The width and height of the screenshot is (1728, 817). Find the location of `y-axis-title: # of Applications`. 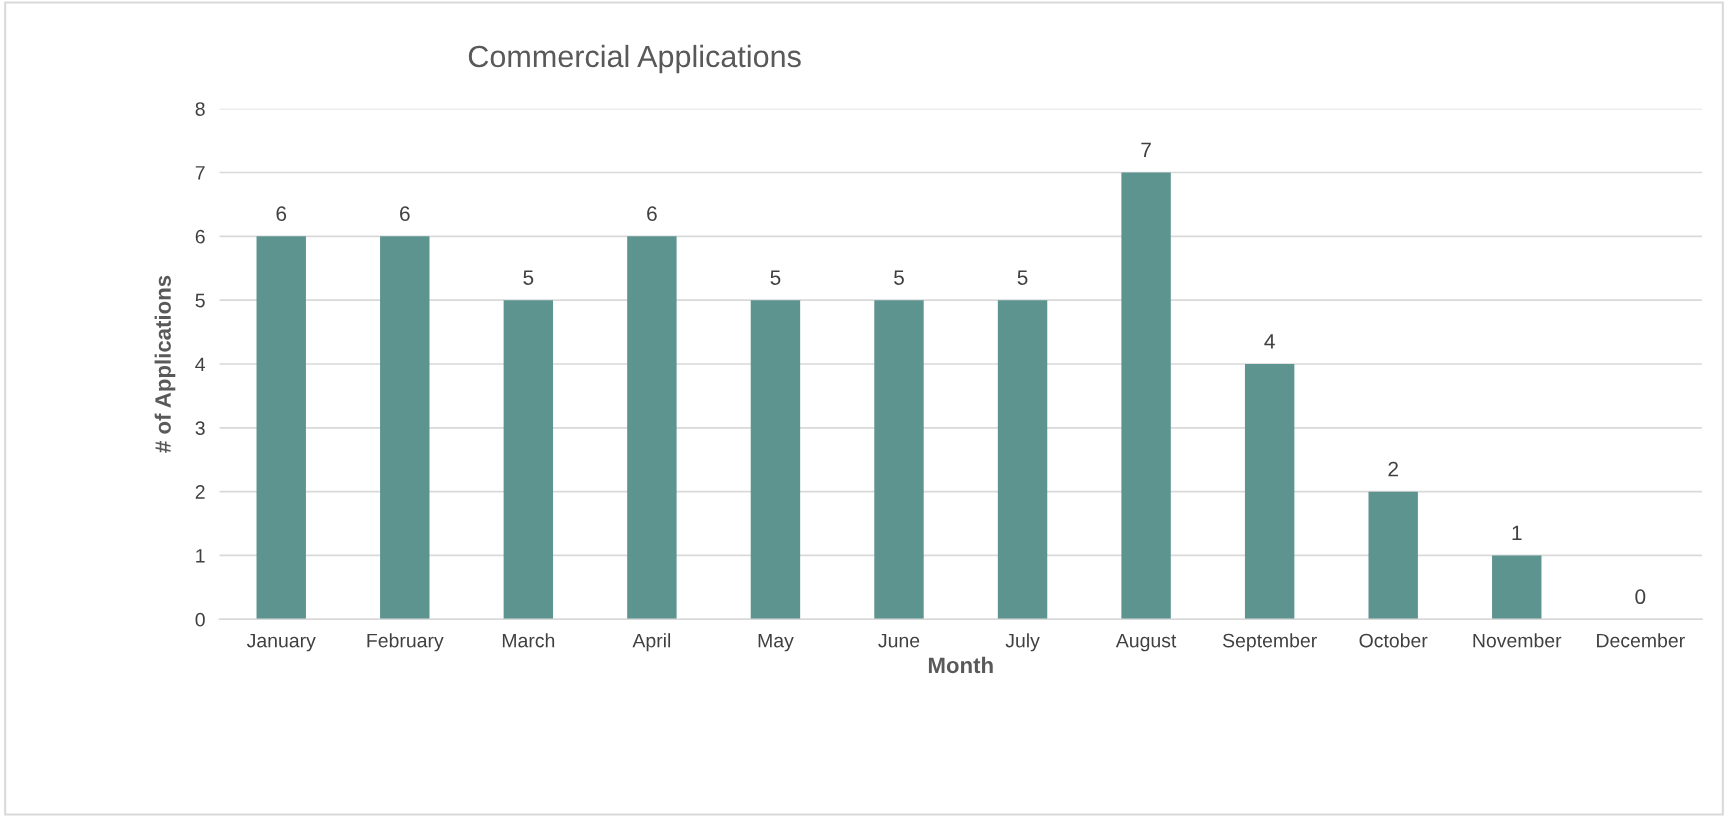

y-axis-title: # of Applications is located at coordinates (165, 364).